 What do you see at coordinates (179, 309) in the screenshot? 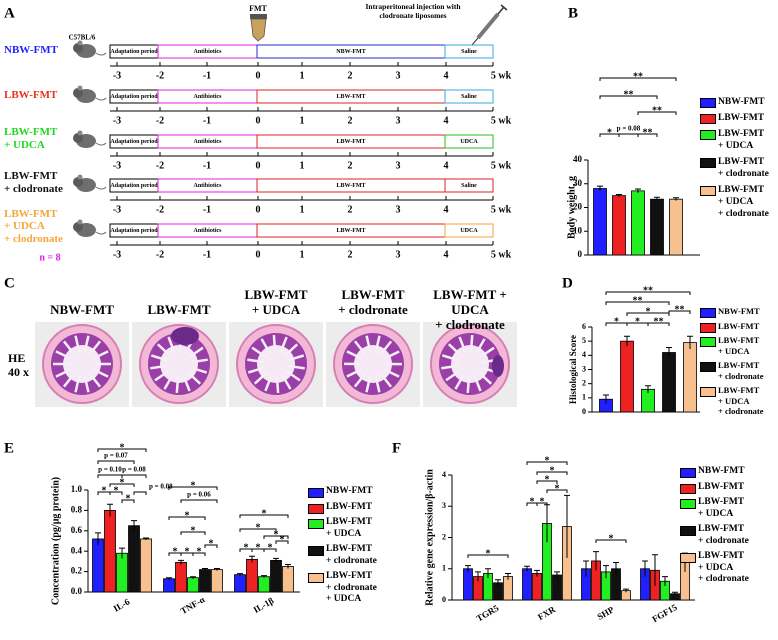
I see `image-title: LBW-FMT` at bounding box center [179, 309].